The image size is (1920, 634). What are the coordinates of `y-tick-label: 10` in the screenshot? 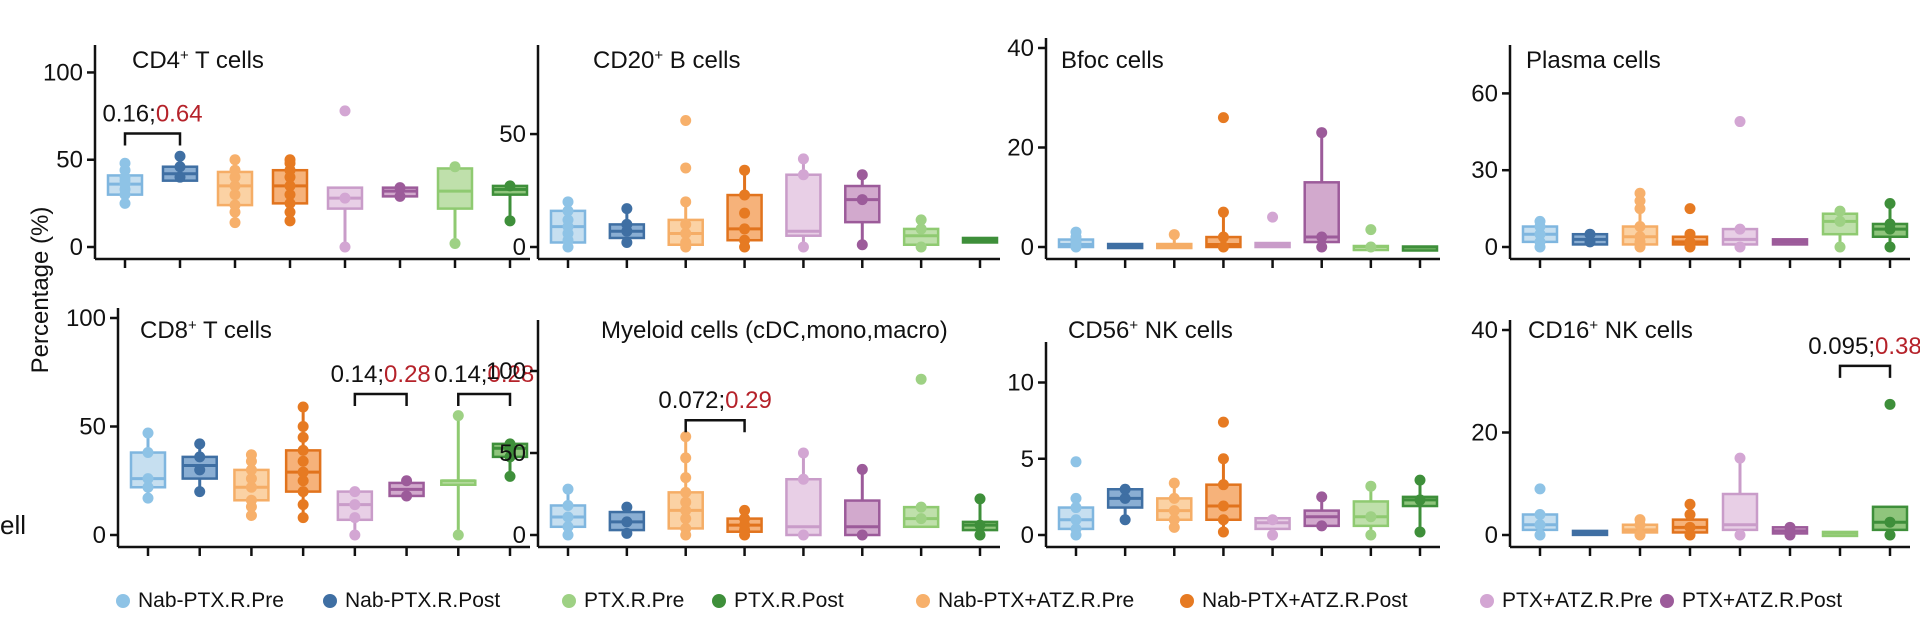 It's located at (1020, 383).